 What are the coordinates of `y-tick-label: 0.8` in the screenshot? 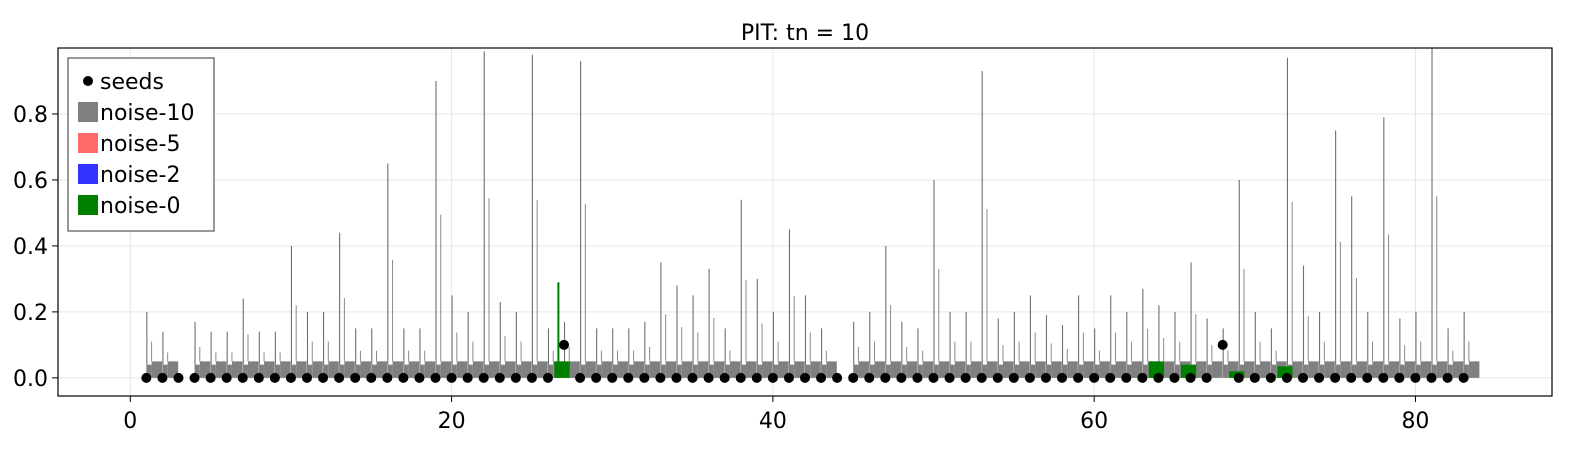 It's located at (30, 115).